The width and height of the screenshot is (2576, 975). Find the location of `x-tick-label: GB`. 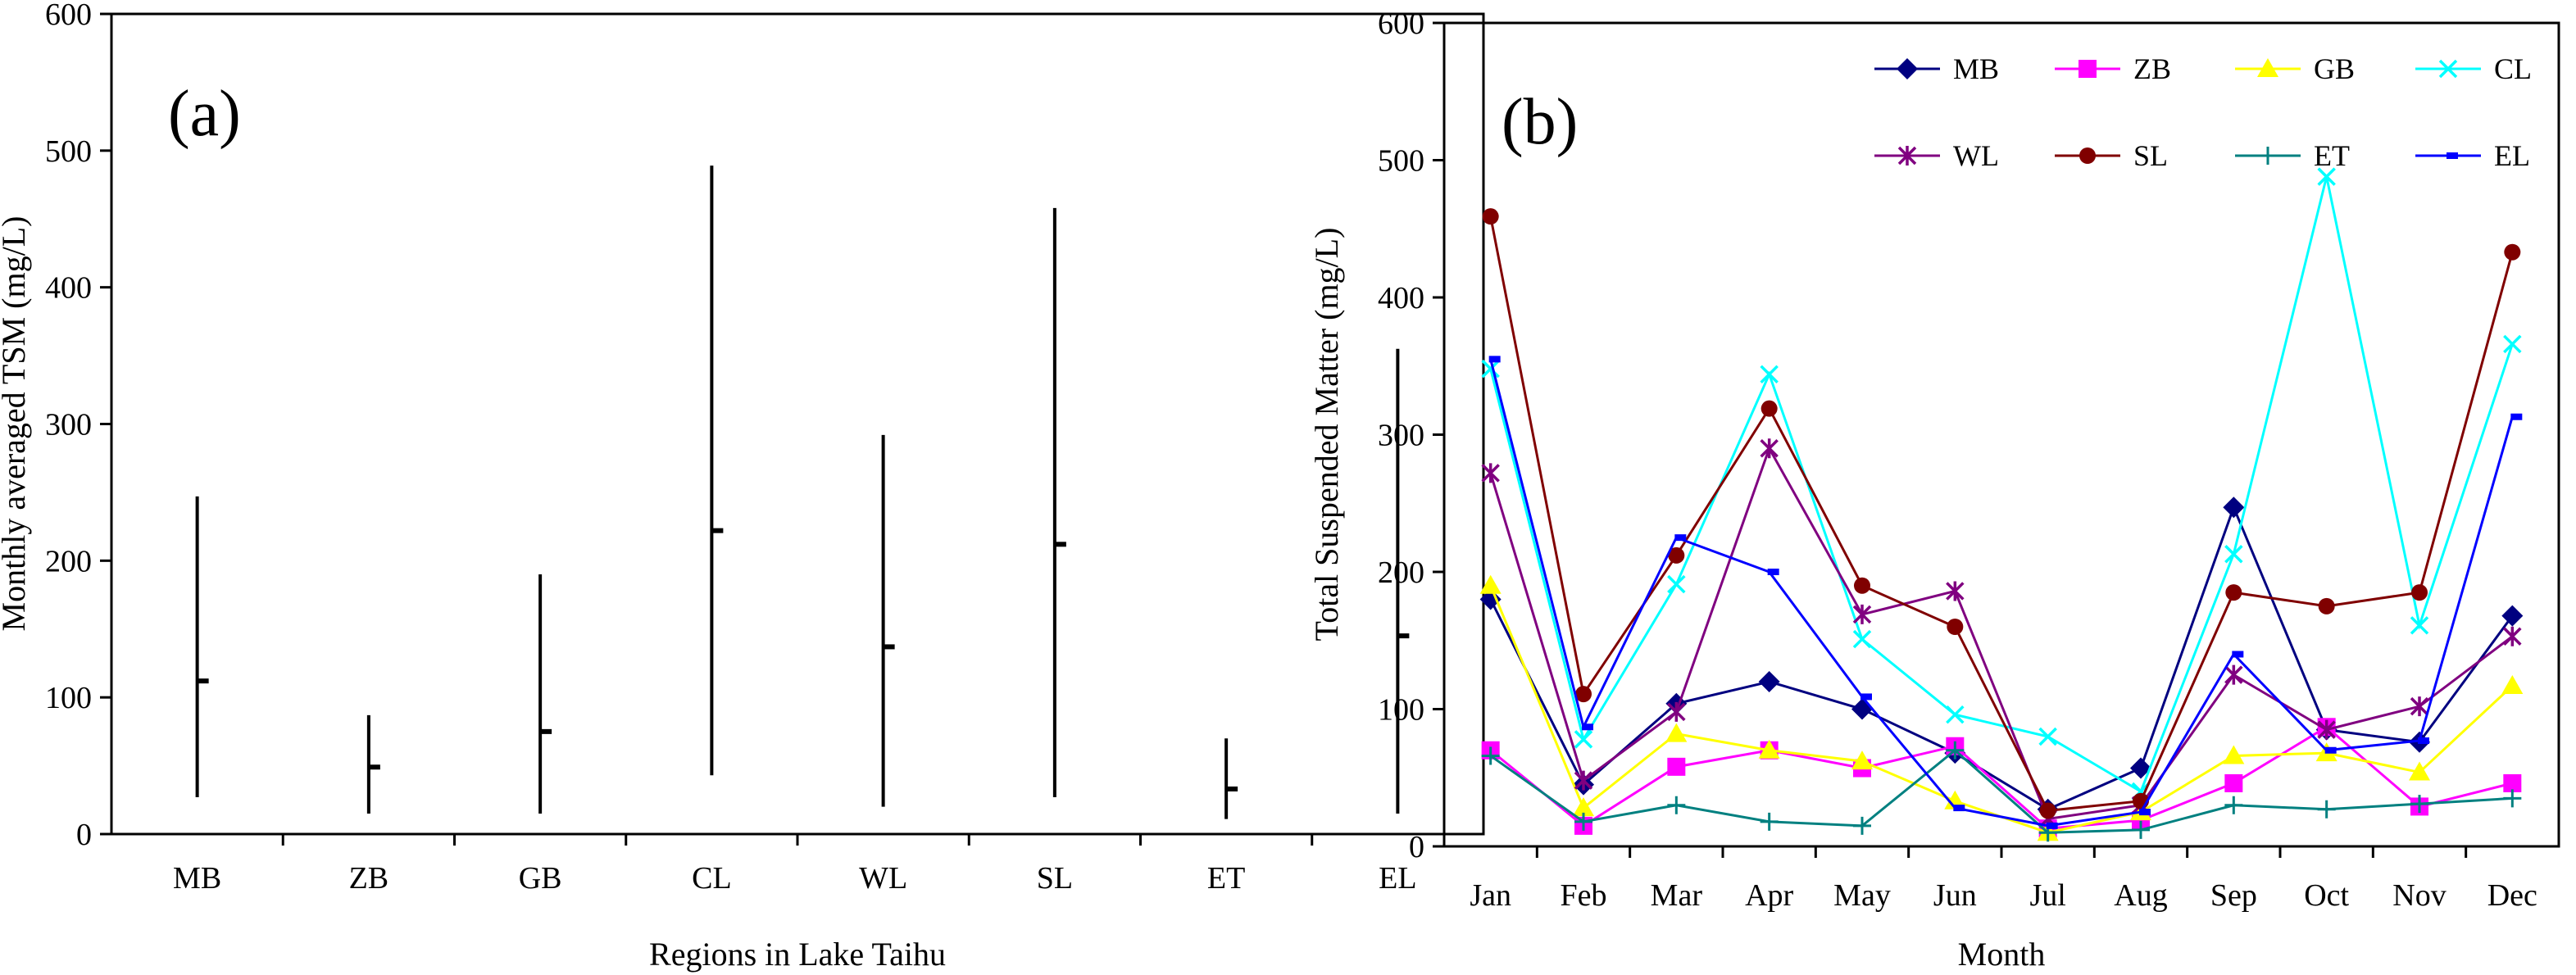

x-tick-label: GB is located at coordinates (540, 879).